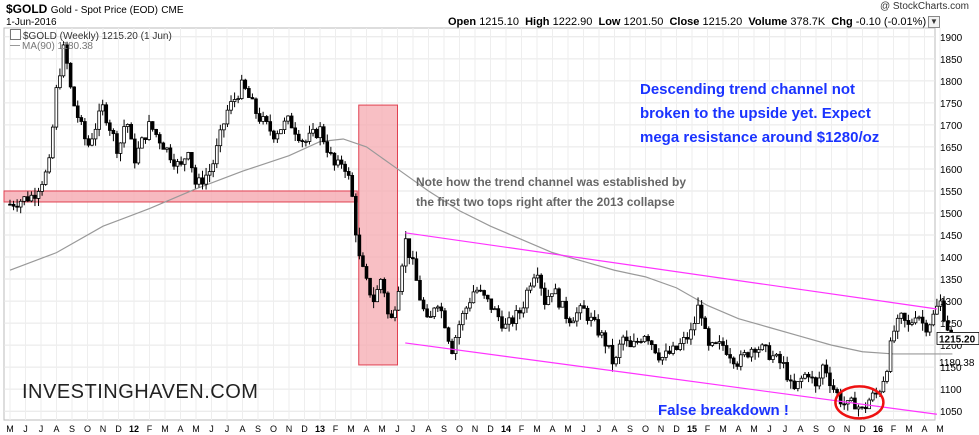  What do you see at coordinates (722, 22) in the screenshot?
I see `close-value: 1215.20` at bounding box center [722, 22].